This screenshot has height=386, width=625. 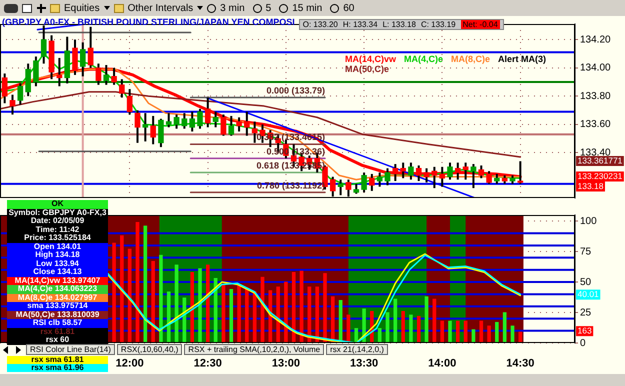 I want to click on y-tick-label: 134.00, so click(x=596, y=68).